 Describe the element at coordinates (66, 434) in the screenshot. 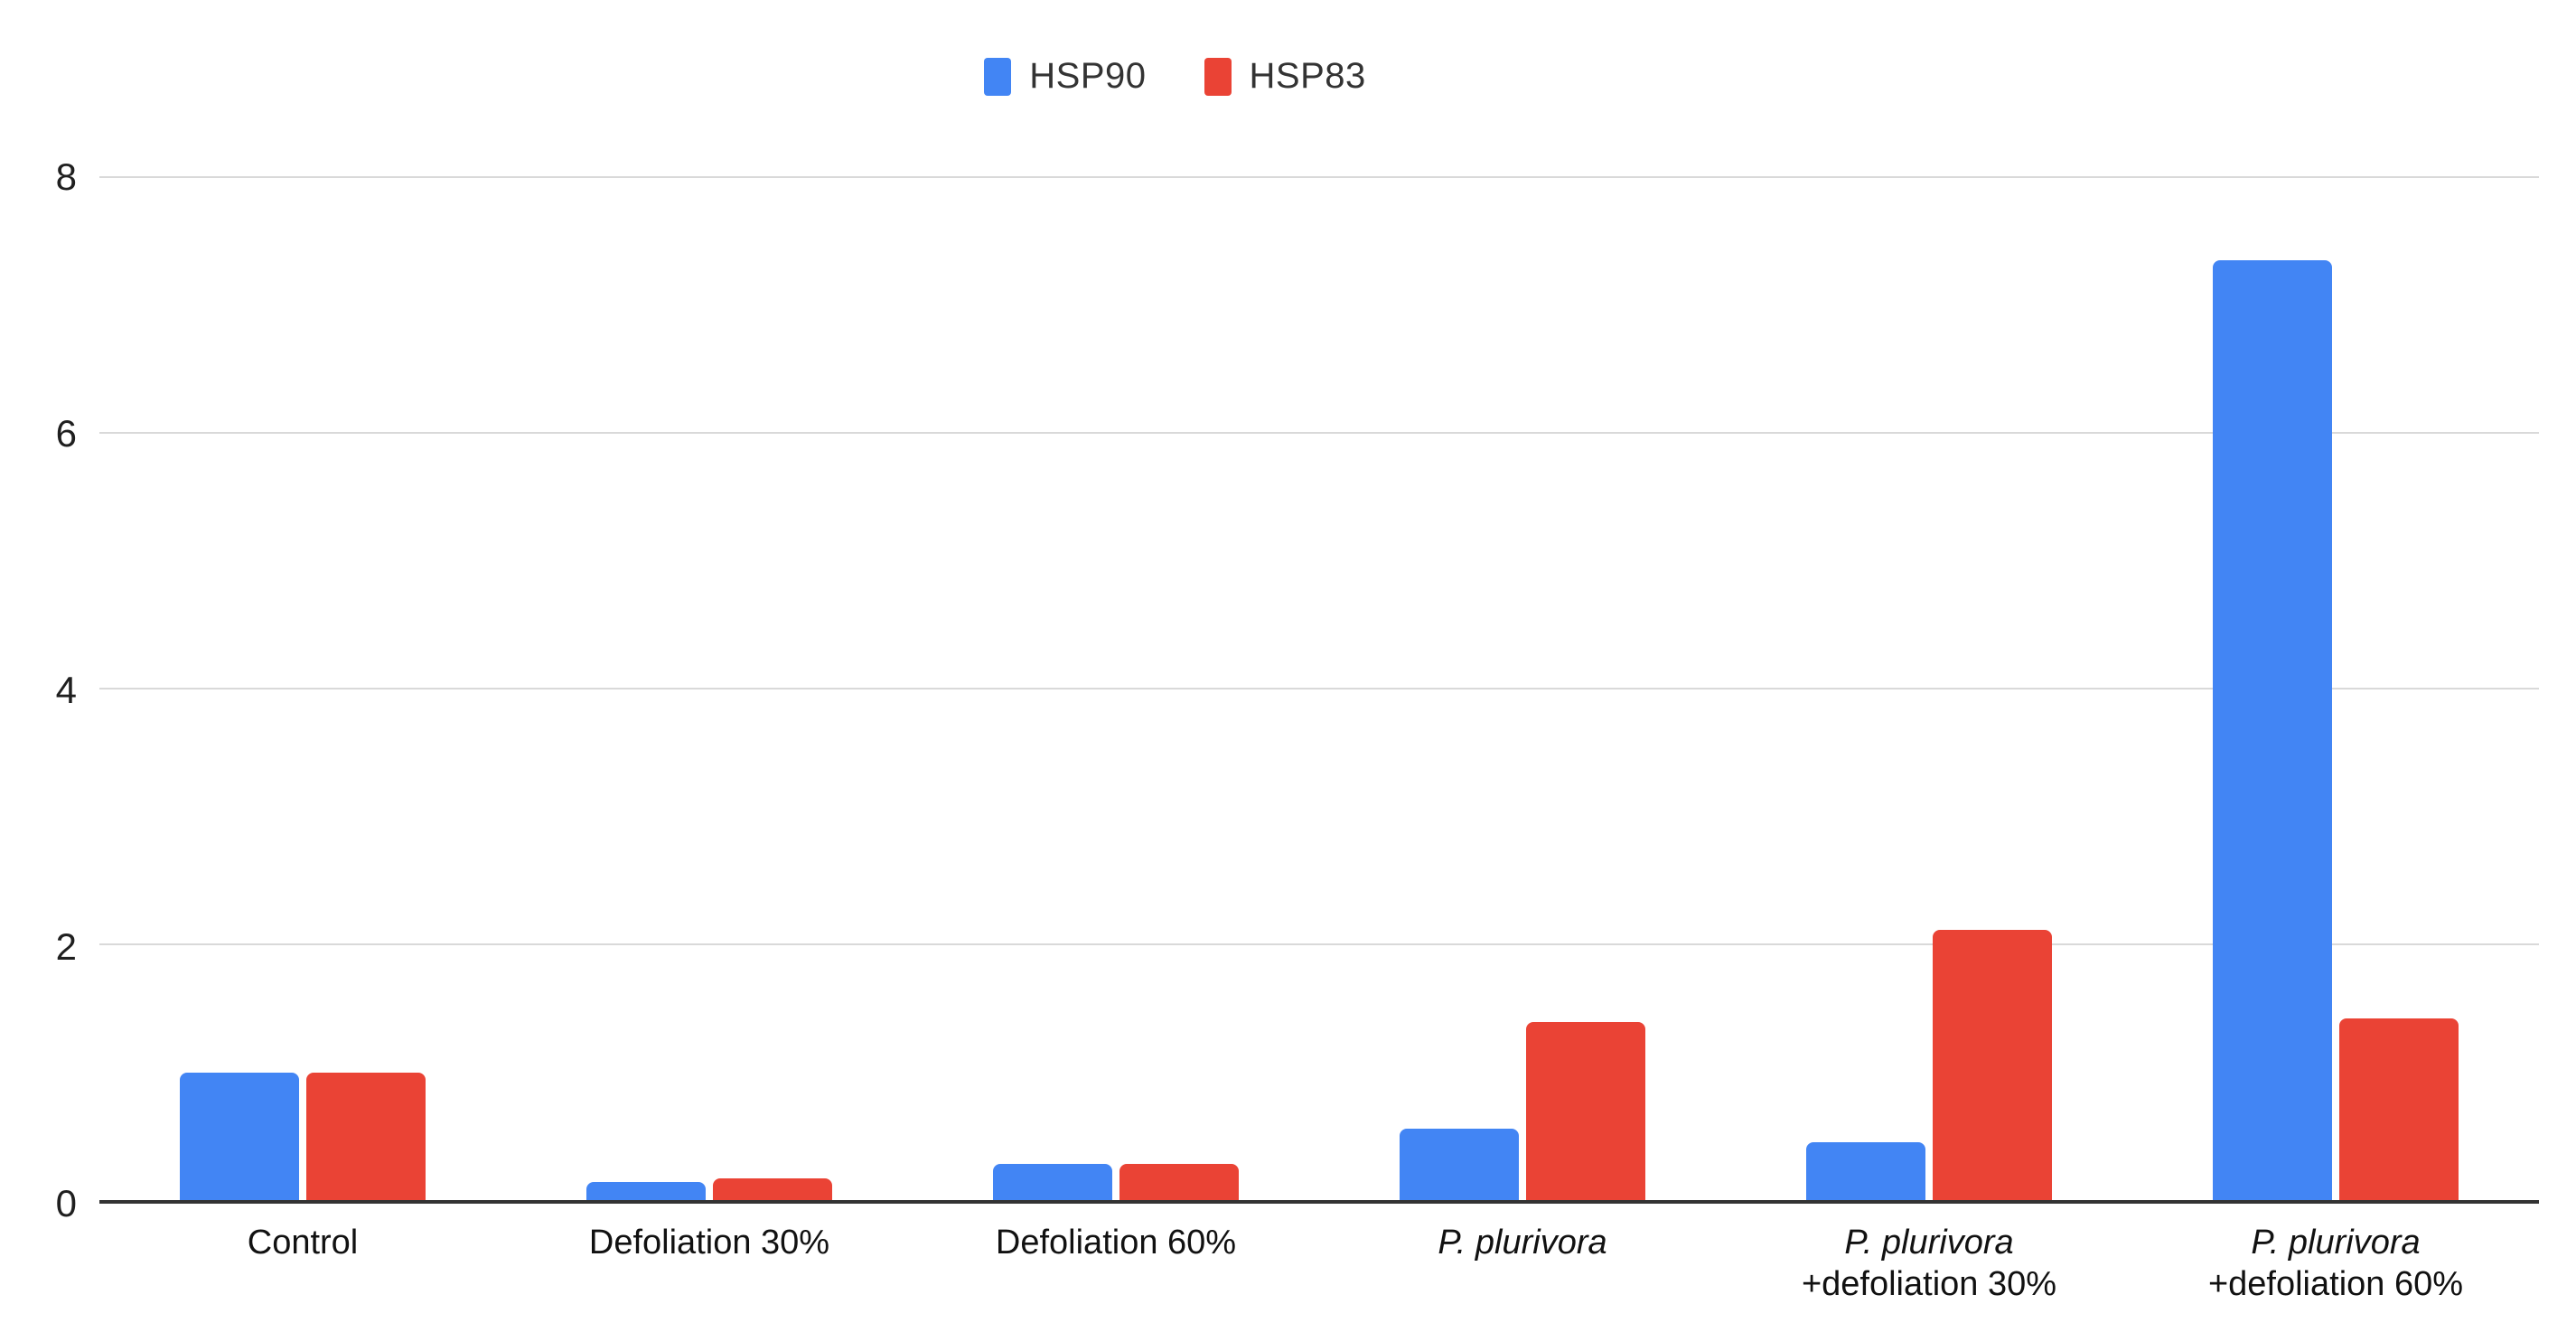

I see `y-tick-label-6: 6` at that location.